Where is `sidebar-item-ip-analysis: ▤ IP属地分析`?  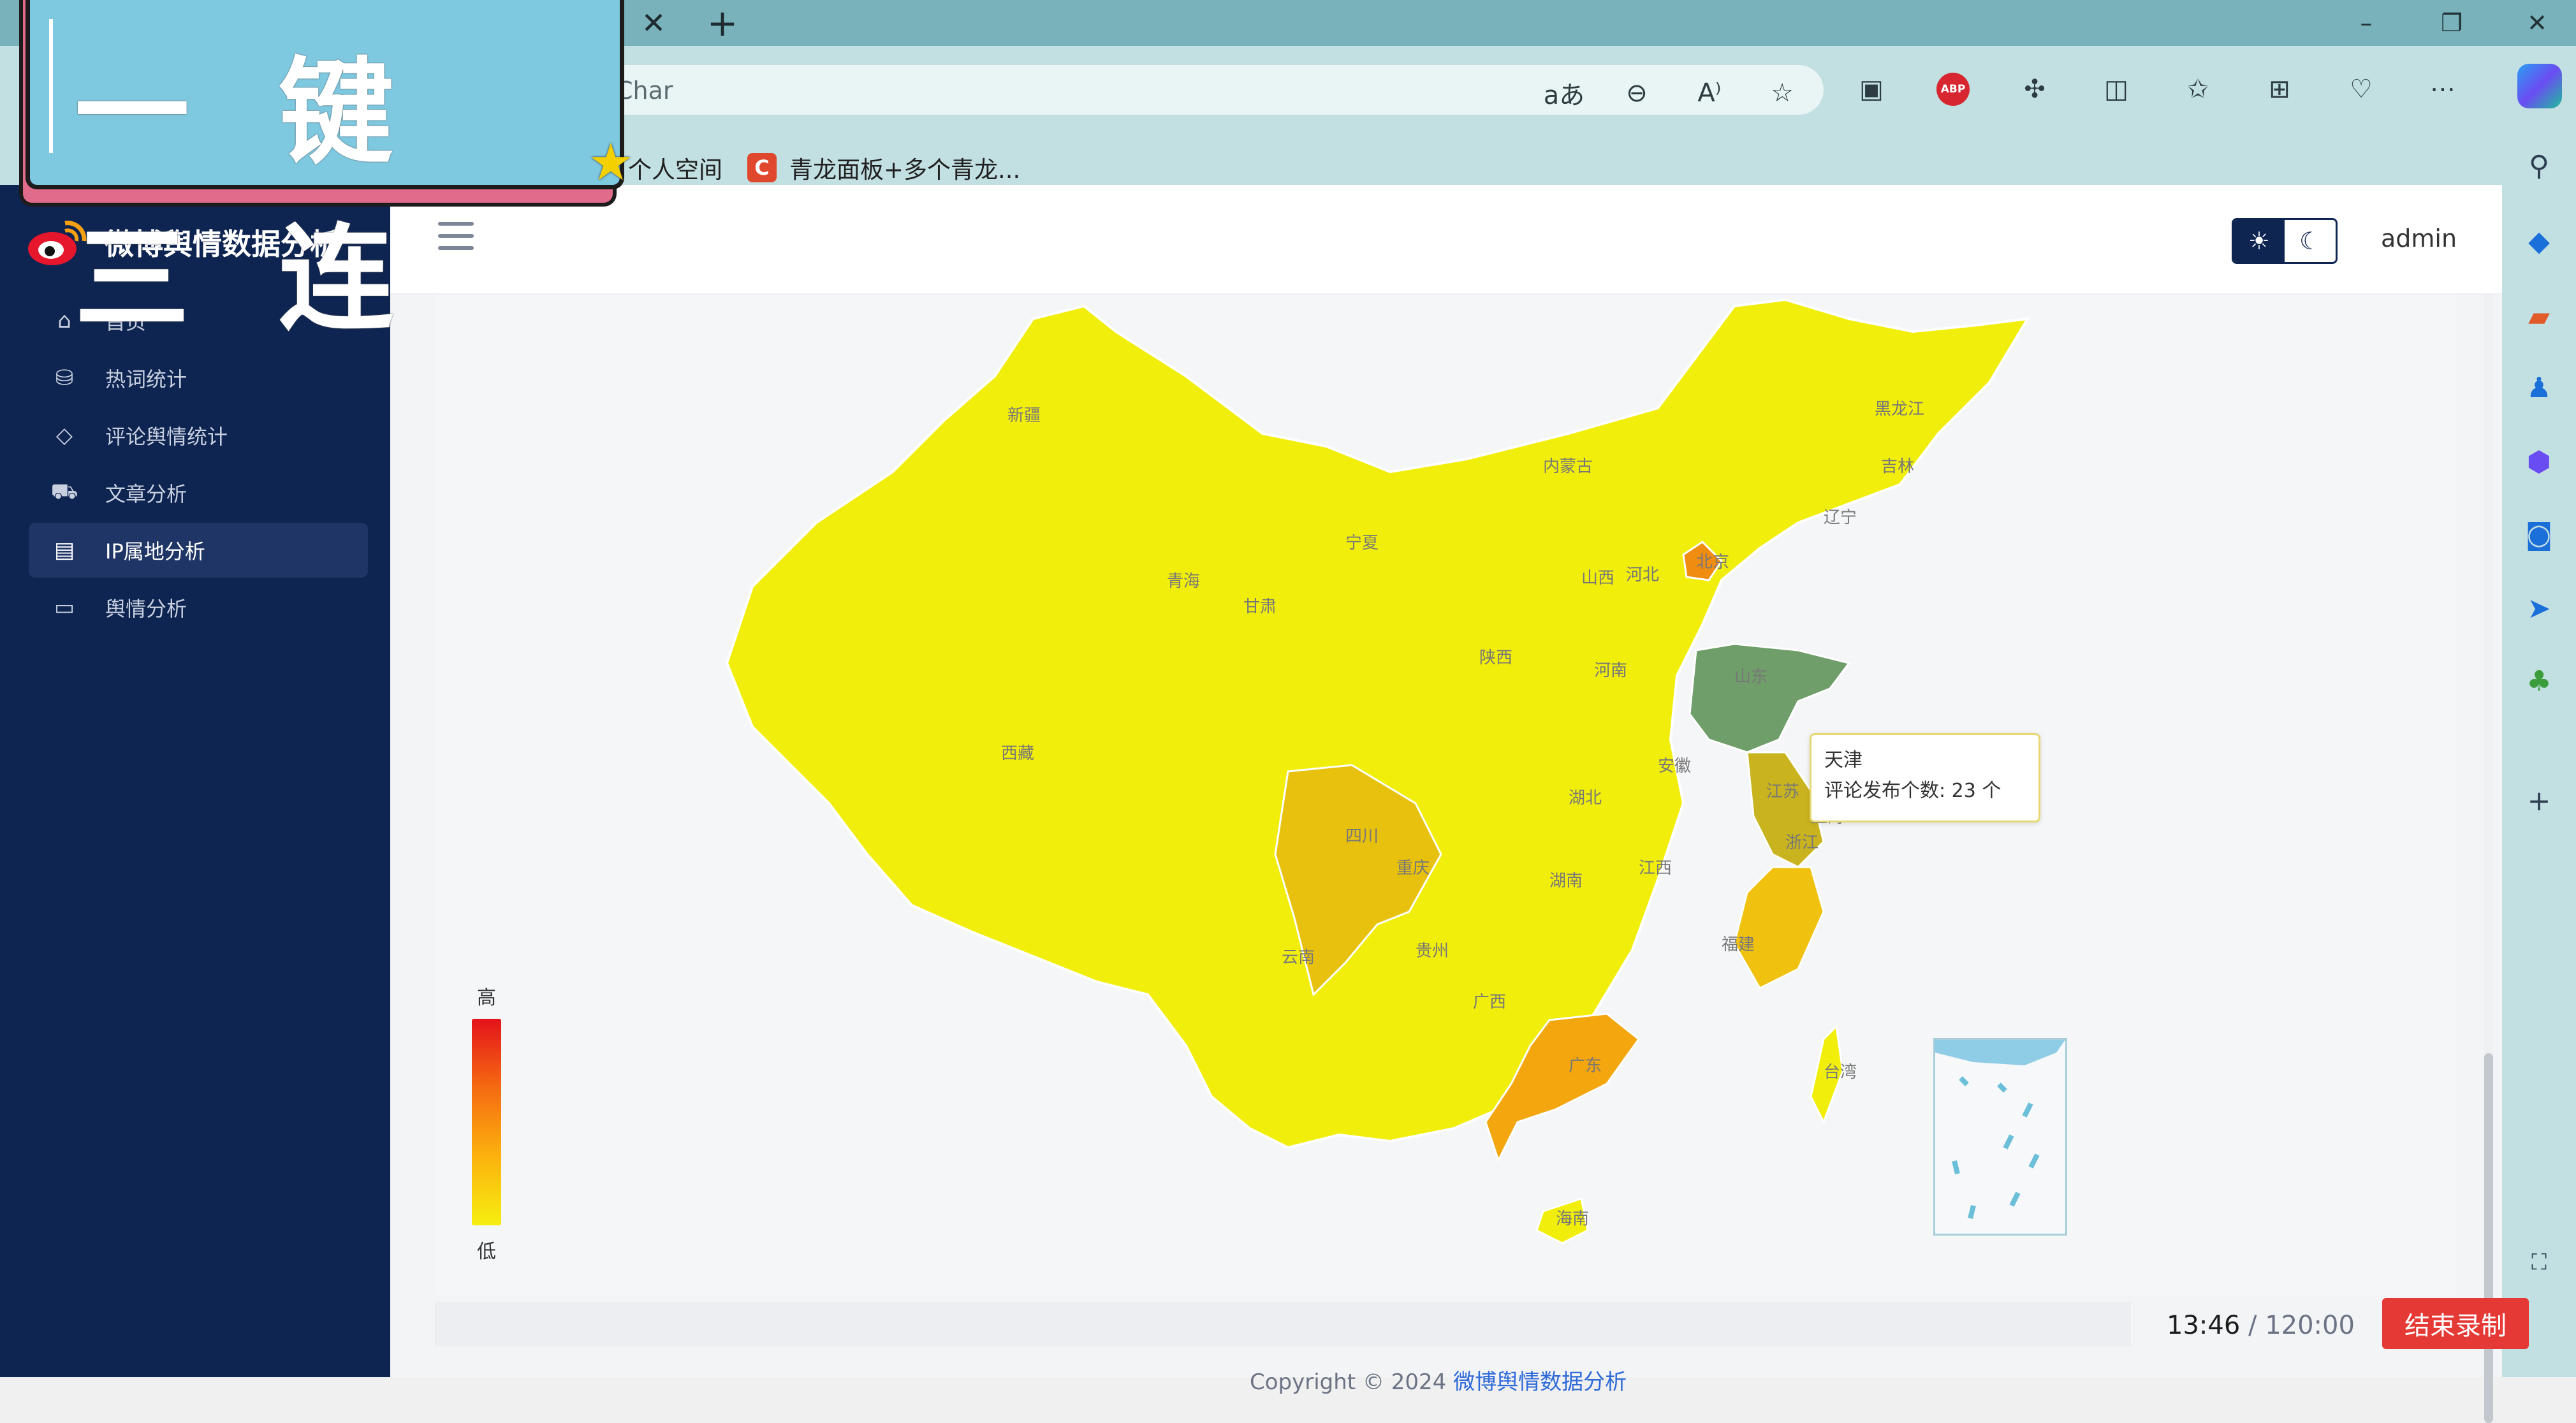
sidebar-item-ip-analysis: ▤ IP属地分析 is located at coordinates (198, 550).